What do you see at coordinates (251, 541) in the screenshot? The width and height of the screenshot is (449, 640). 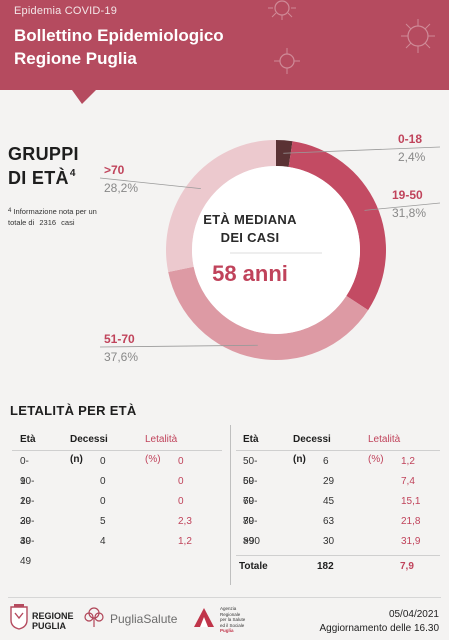 I see `age-cell: >90` at bounding box center [251, 541].